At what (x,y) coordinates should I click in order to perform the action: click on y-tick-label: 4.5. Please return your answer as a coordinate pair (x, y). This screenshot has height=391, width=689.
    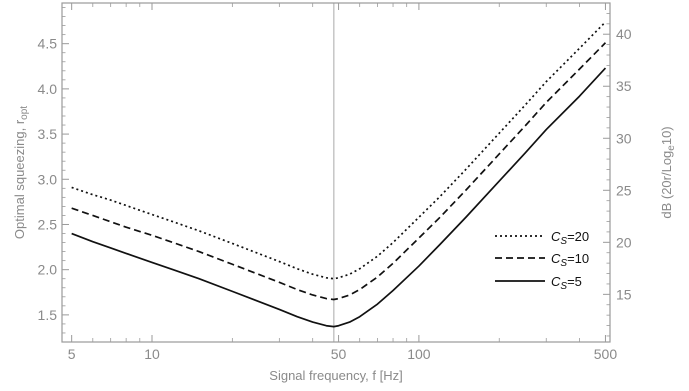
    Looking at the image, I should click on (48, 44).